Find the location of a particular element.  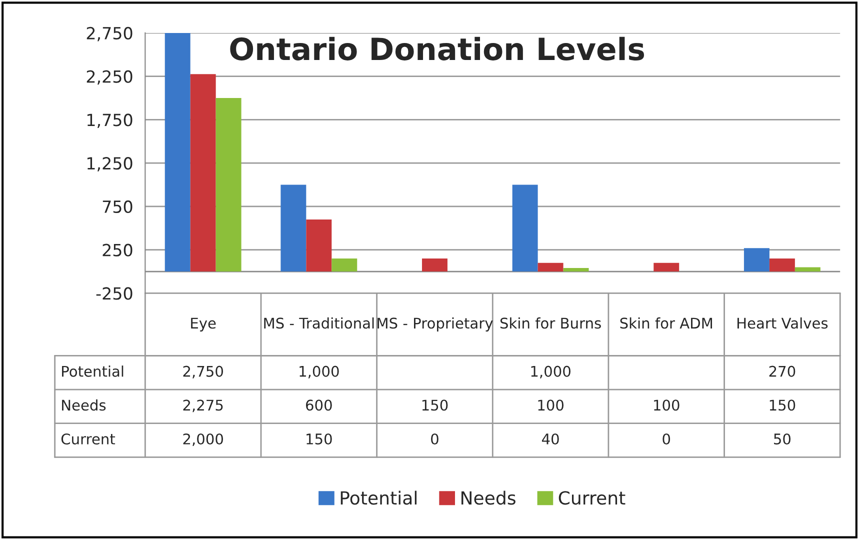

legend-label: Potential is located at coordinates (378, 497).